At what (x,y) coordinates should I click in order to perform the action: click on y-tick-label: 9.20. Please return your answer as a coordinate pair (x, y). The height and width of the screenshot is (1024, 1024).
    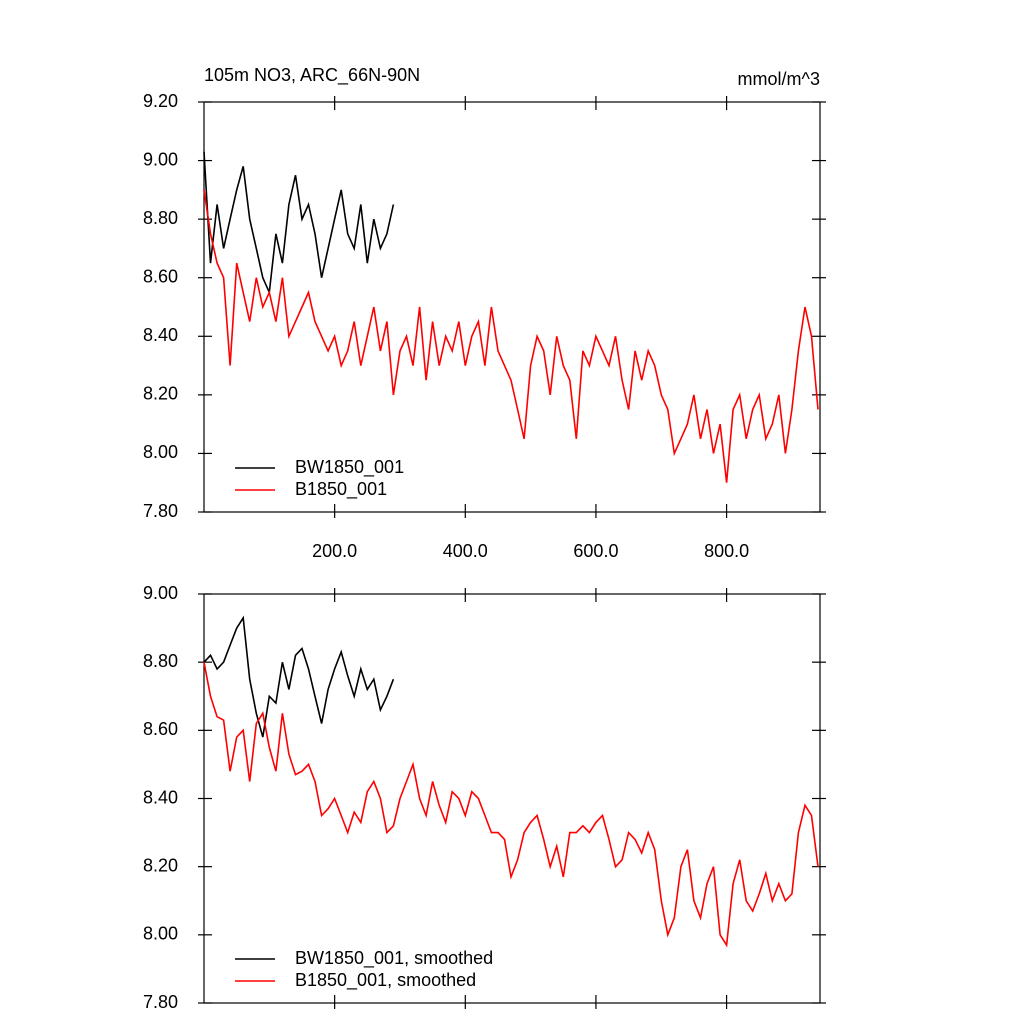
    Looking at the image, I should click on (160, 101).